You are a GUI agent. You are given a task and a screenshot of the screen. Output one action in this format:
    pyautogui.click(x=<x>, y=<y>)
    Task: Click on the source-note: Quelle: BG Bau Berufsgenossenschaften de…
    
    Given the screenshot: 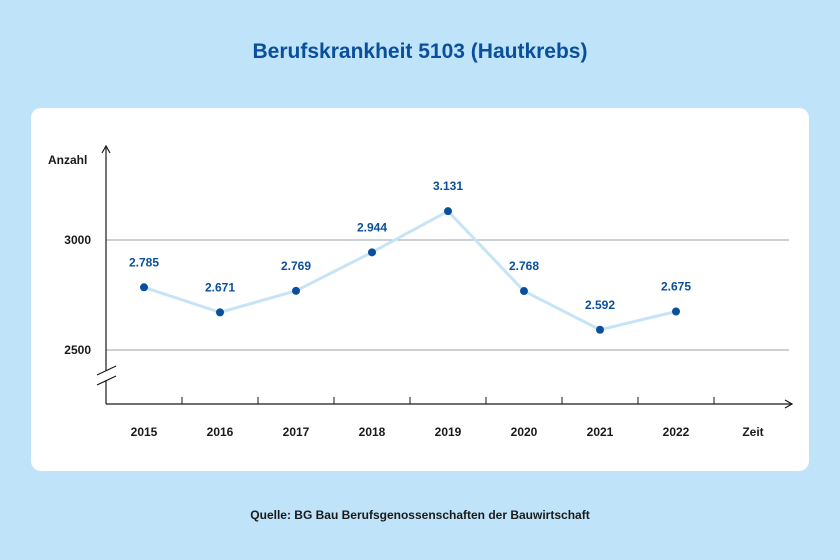 What is the action you would take?
    pyautogui.click(x=420, y=515)
    